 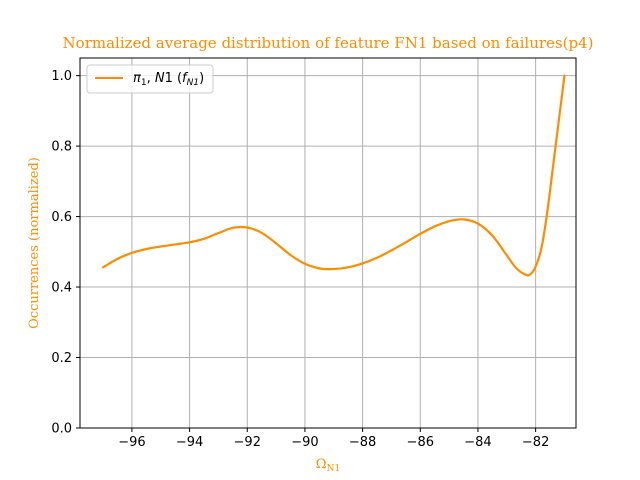 I want to click on y-tick-label: 0.4, so click(x=61, y=288).